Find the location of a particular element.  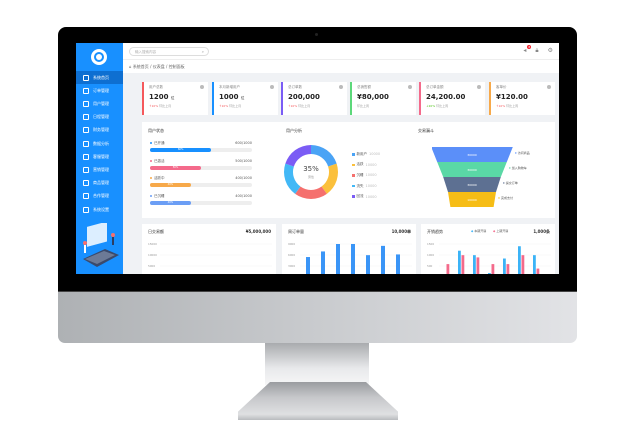

card-value-row: 200,000 is located at coordinates (315, 97).